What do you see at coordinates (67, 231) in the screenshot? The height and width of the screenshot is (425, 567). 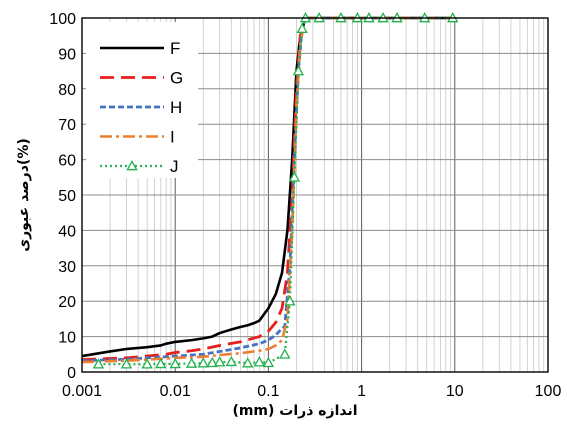 I see `y-tick-label: 40` at bounding box center [67, 231].